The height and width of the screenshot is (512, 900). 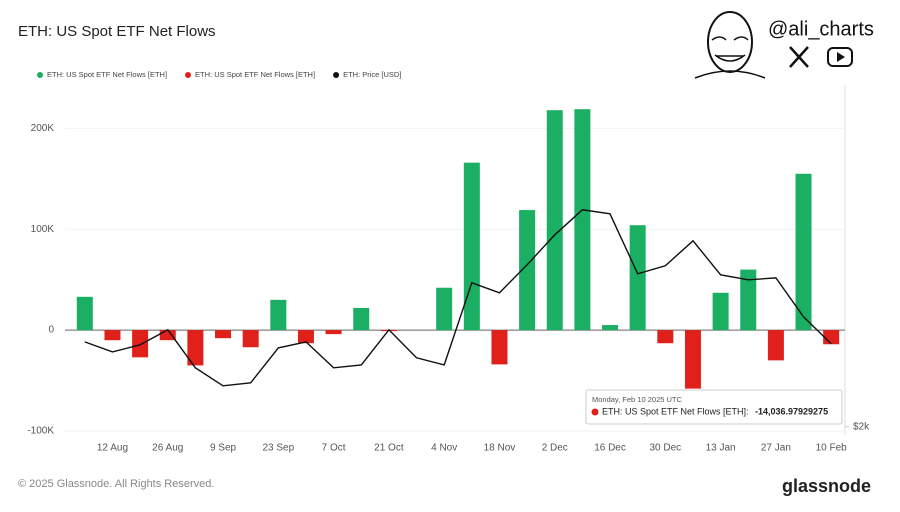 I want to click on x-tick-label: 23 Sep, so click(x=278, y=448).